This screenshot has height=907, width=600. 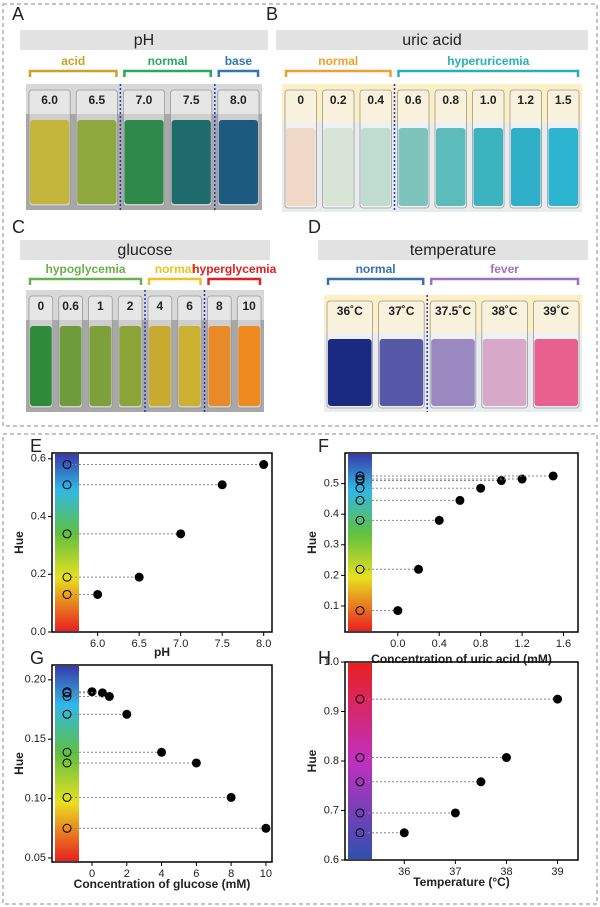 I want to click on panel-title: uric acid, so click(x=432, y=40).